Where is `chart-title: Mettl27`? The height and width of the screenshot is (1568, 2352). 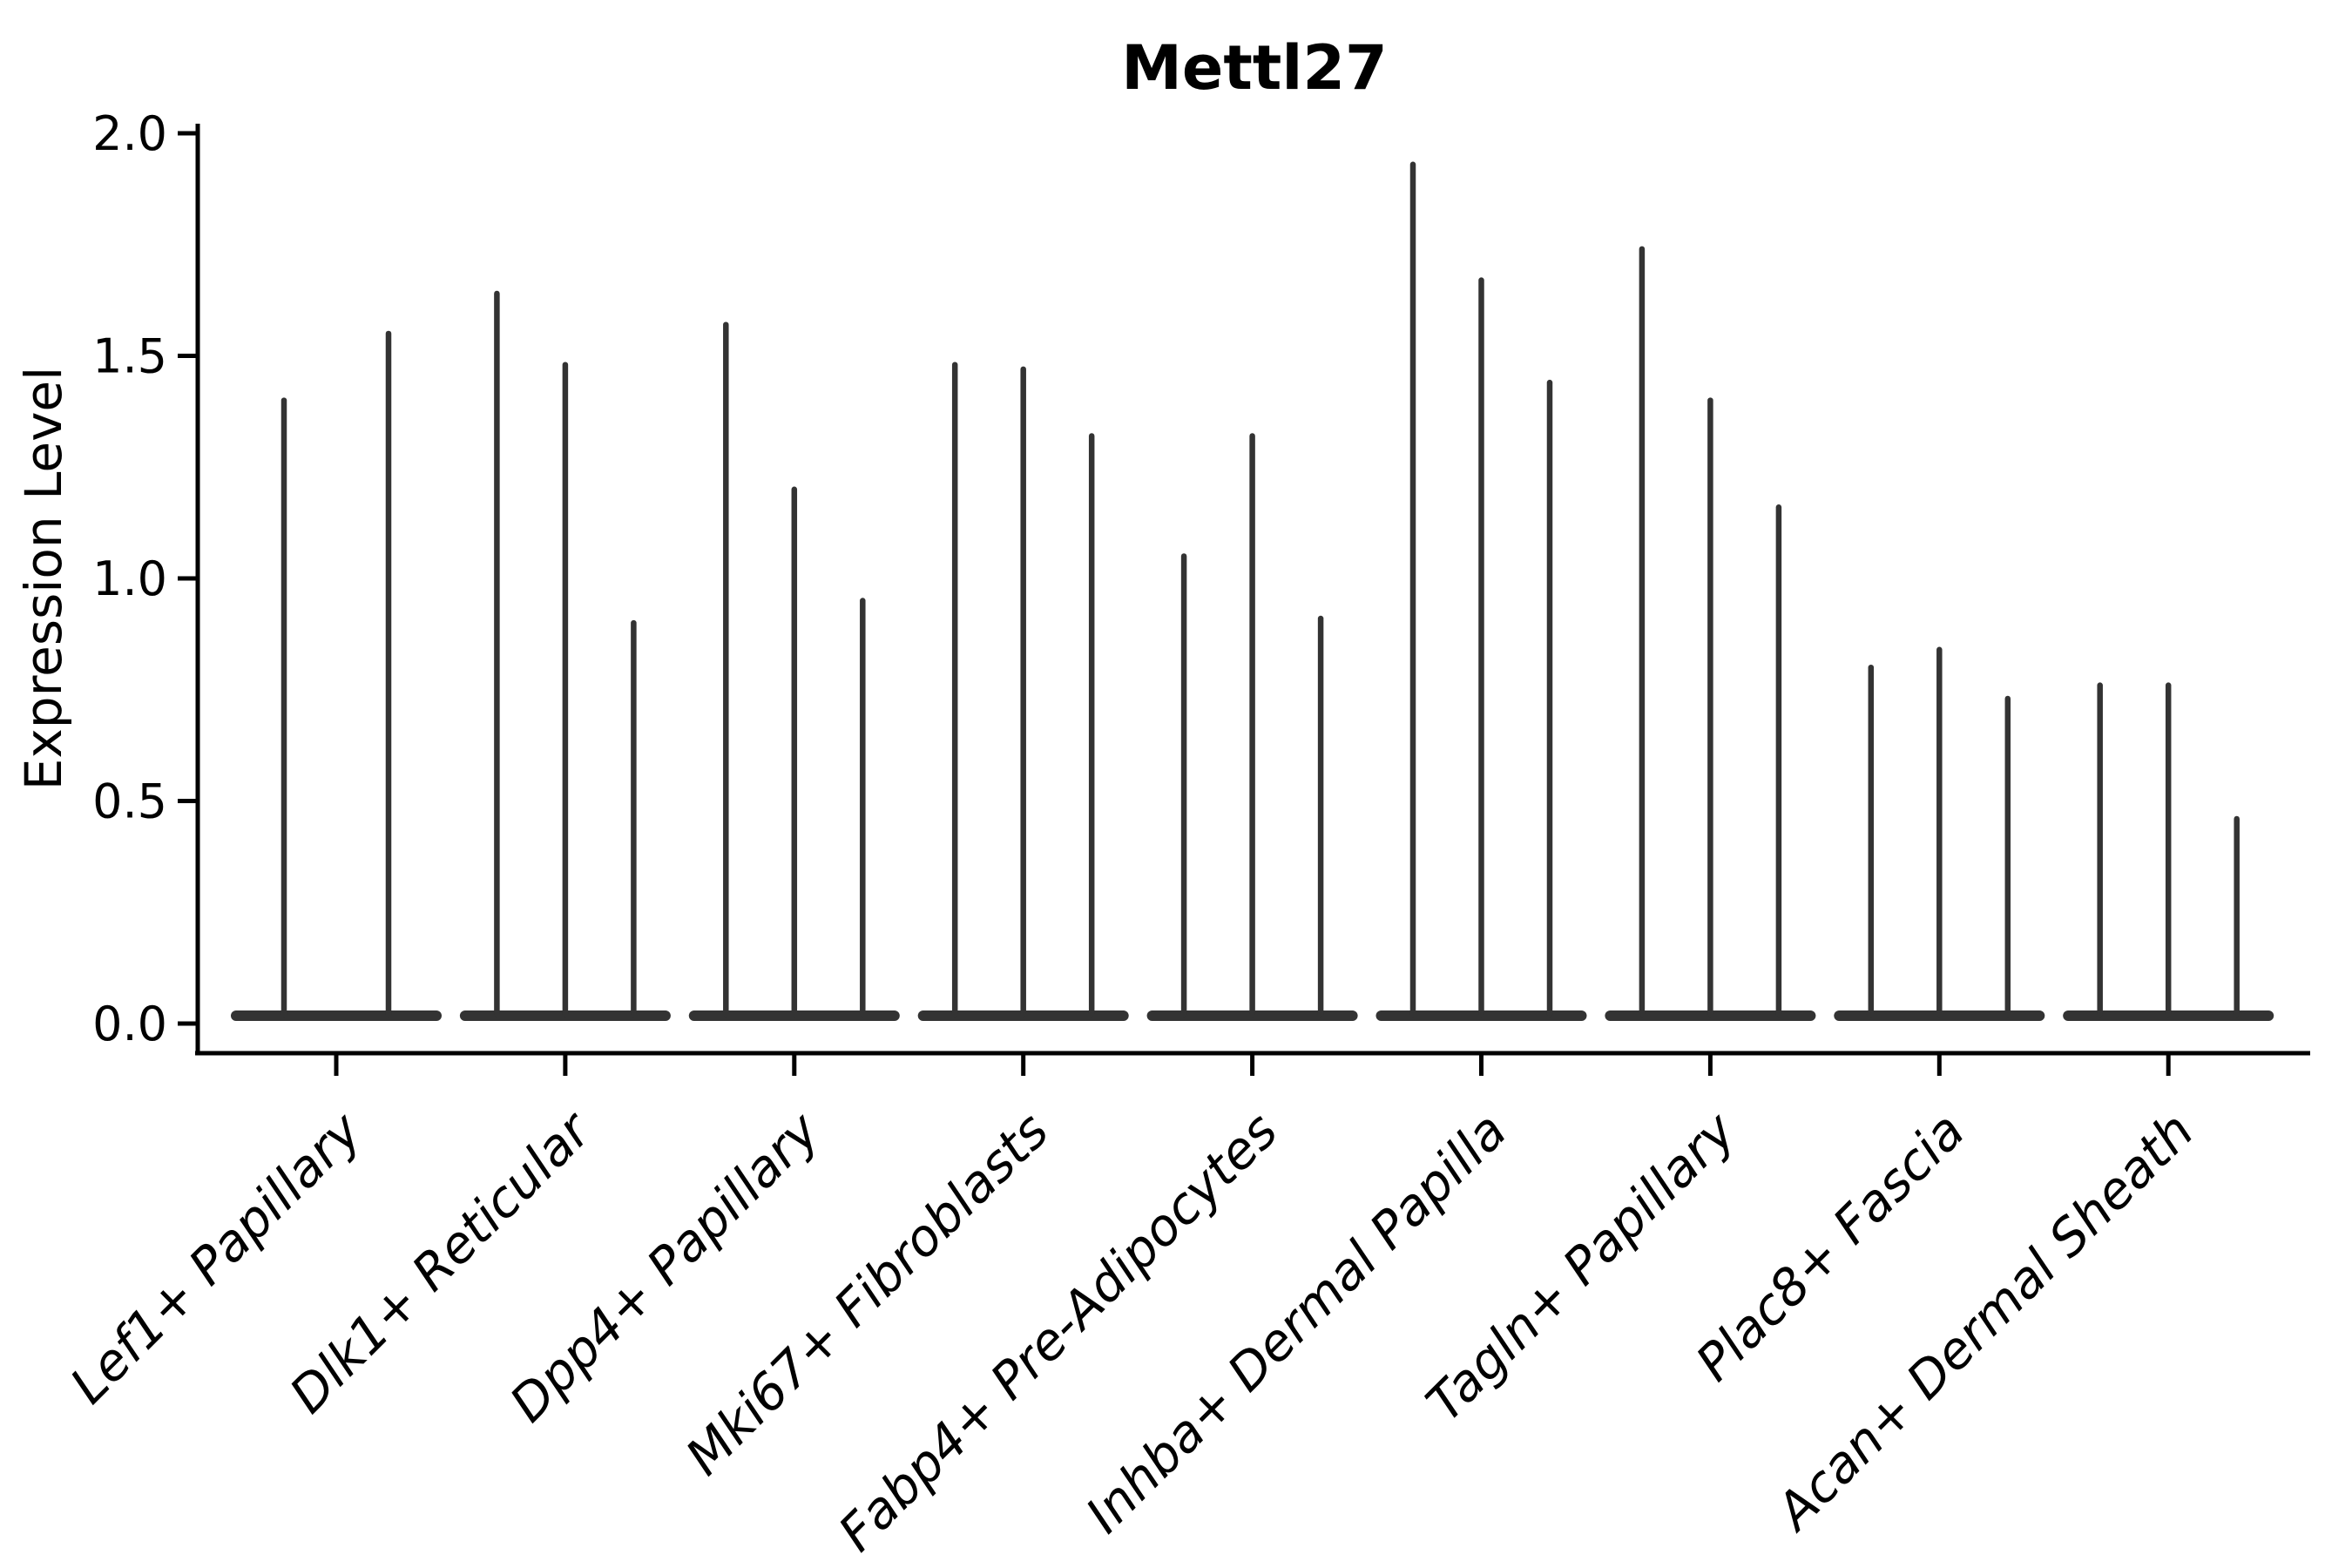 chart-title: Mettl27 is located at coordinates (1254, 68).